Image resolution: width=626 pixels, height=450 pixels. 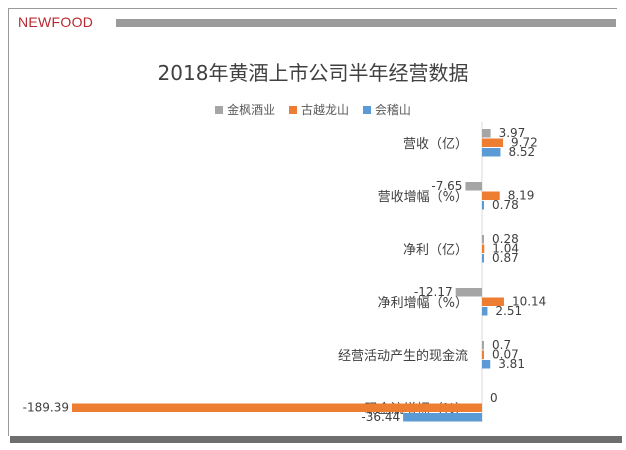 What do you see at coordinates (512, 133) in the screenshot?
I see `value-label-0-0: 3.97` at bounding box center [512, 133].